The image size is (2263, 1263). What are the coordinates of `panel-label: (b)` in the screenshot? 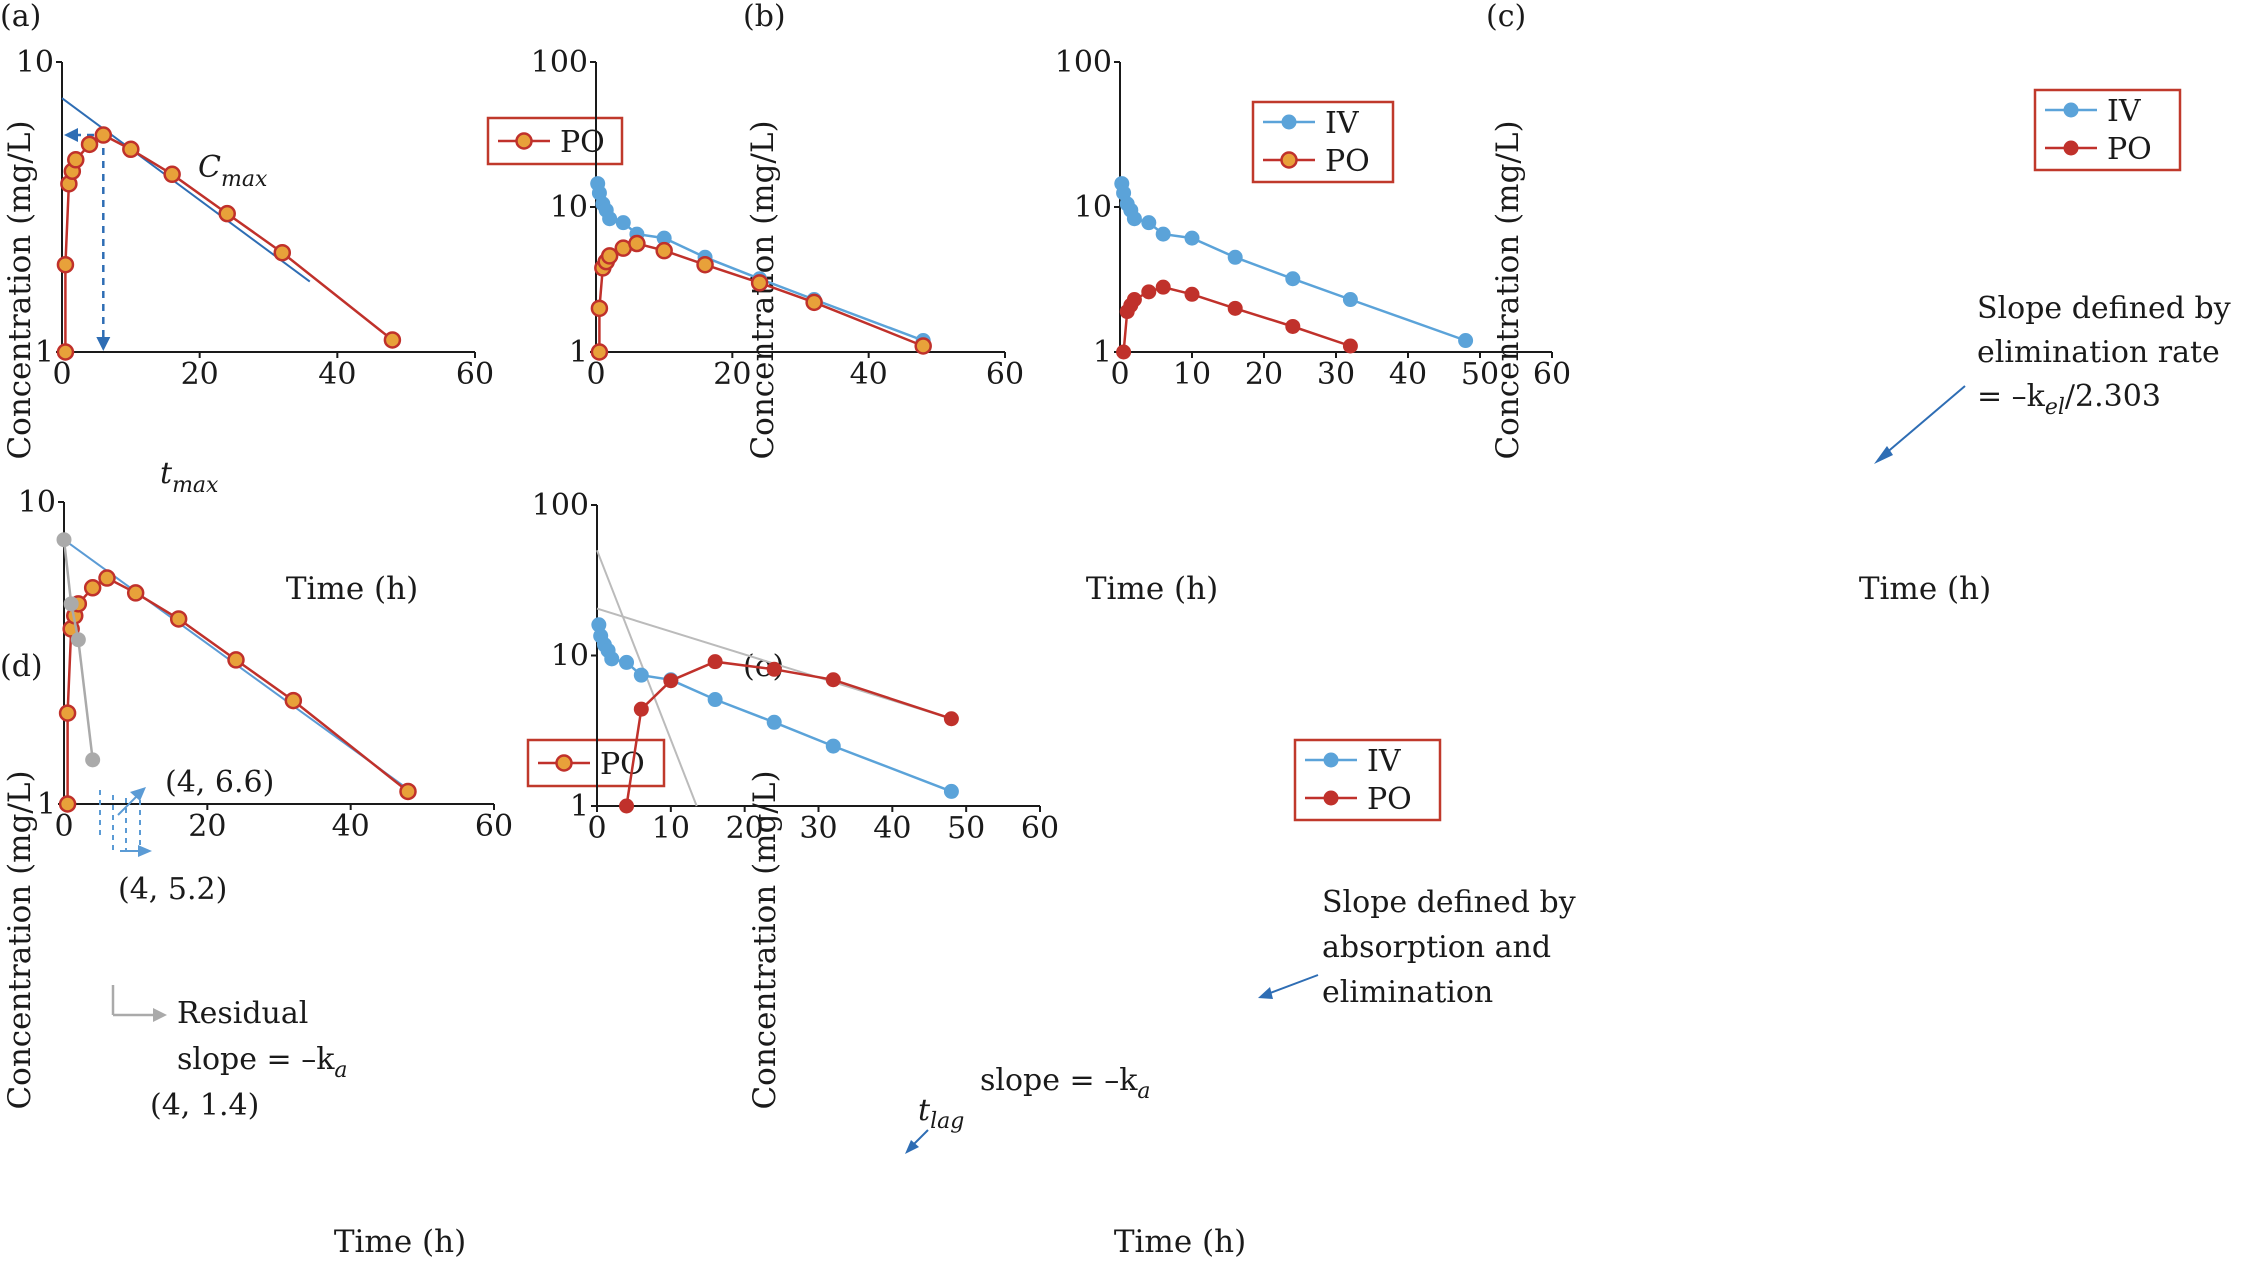 It's located at (764, 17).